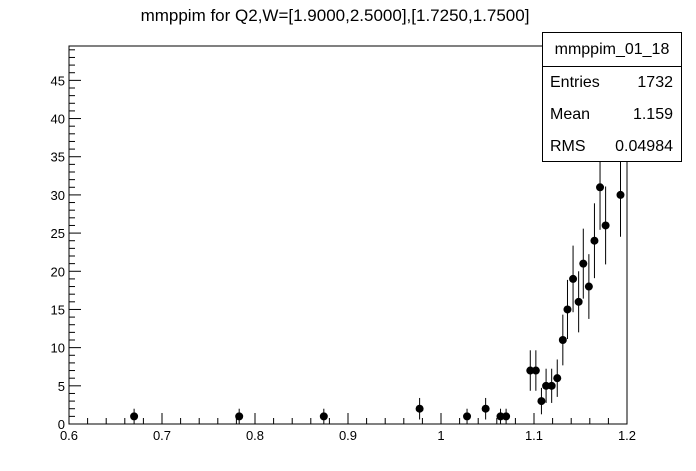 This screenshot has width=696, height=471. I want to click on stats-mean-label: Mean, so click(570, 114).